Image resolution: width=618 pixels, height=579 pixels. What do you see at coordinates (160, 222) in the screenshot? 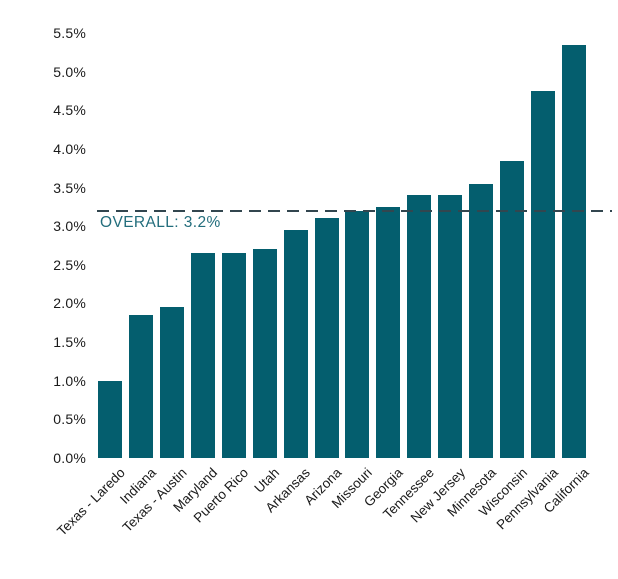
I see `overall-reference-label: OVERALL: 3.2%` at bounding box center [160, 222].